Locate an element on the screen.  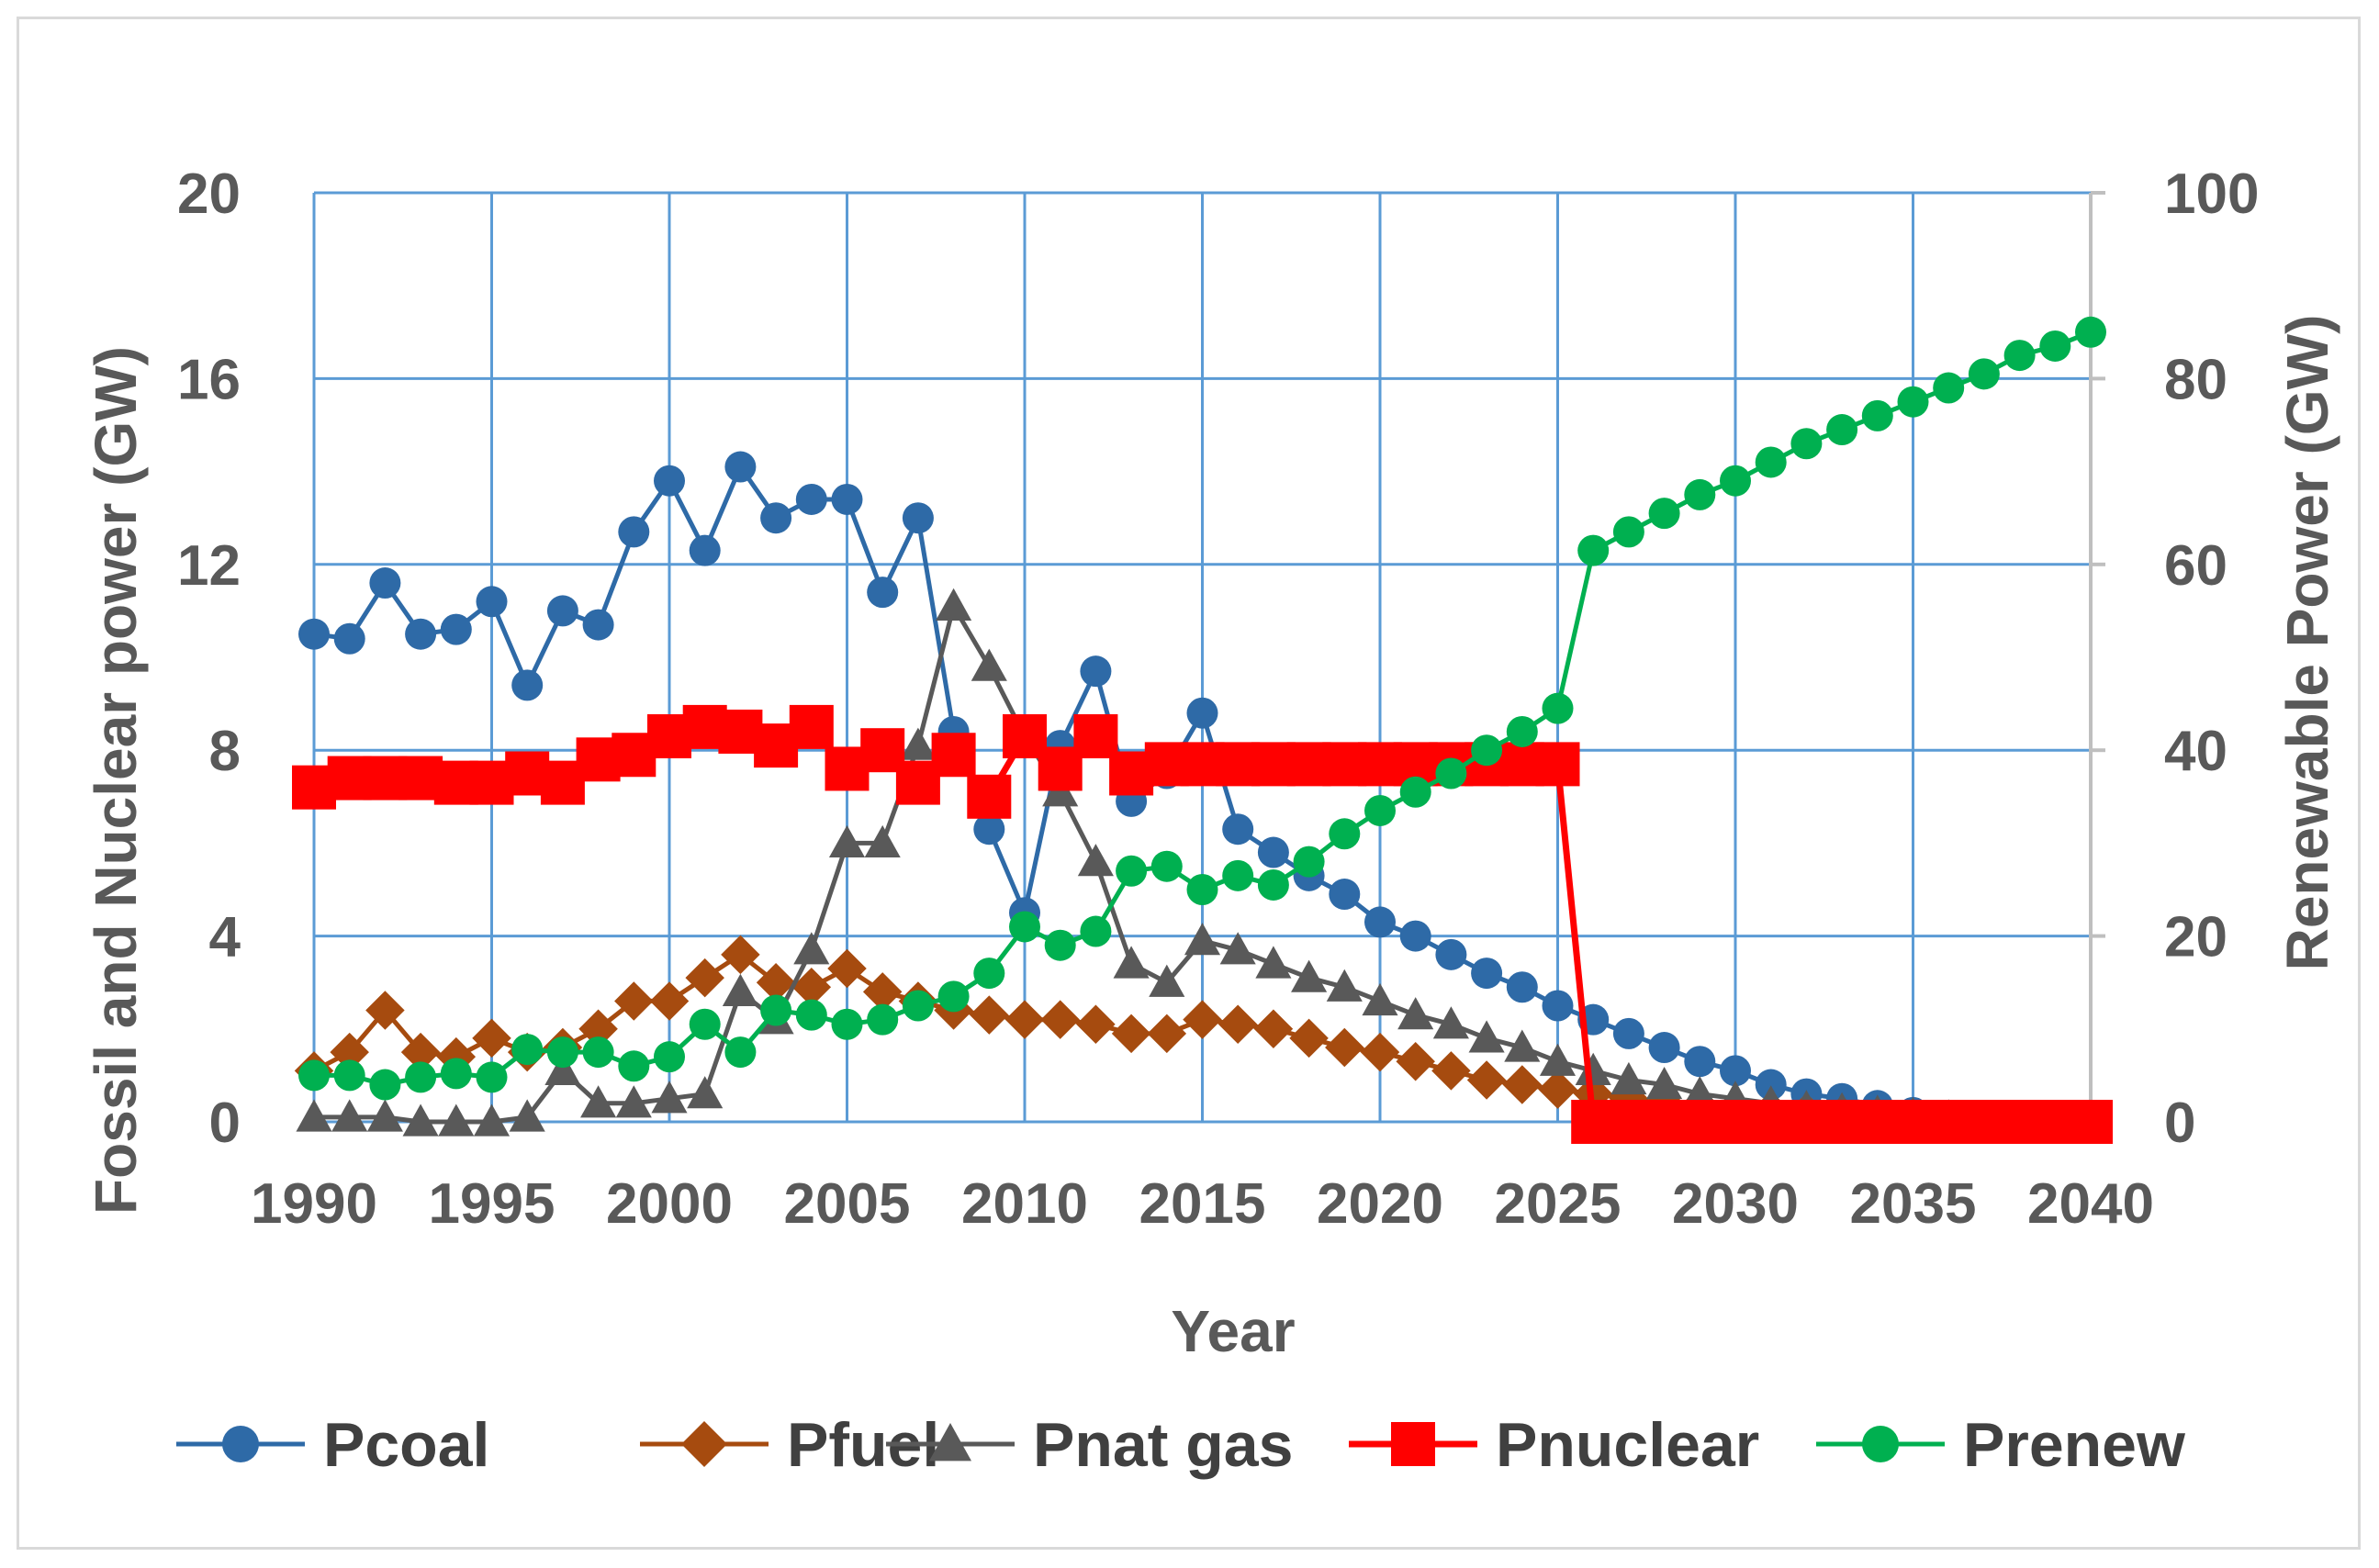
y-left-tick-label: 16 is located at coordinates (209, 379).